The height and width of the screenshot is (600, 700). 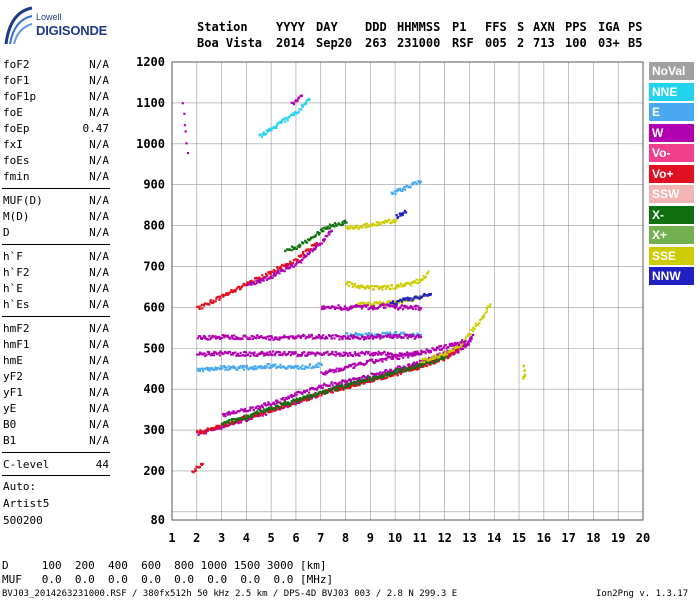 What do you see at coordinates (99, 288) in the screenshot?
I see `param-value: N/A` at bounding box center [99, 288].